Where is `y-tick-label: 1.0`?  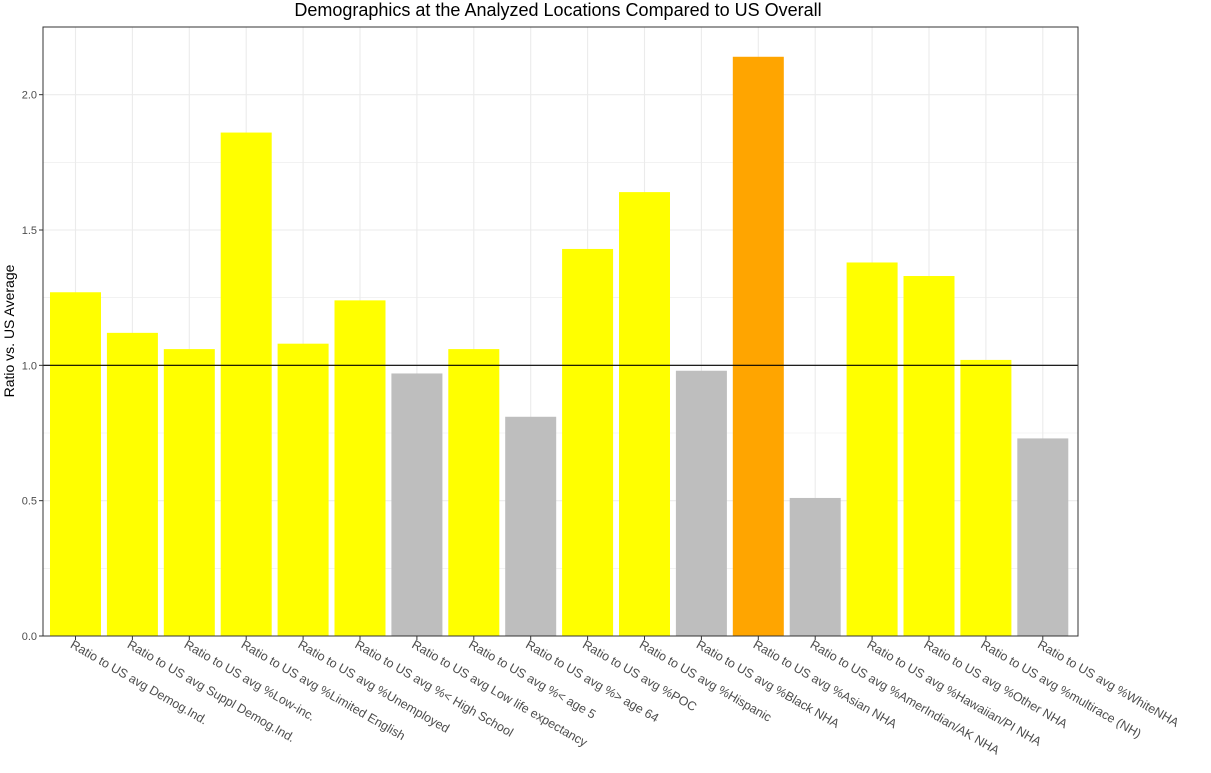 y-tick-label: 1.0 is located at coordinates (29, 366).